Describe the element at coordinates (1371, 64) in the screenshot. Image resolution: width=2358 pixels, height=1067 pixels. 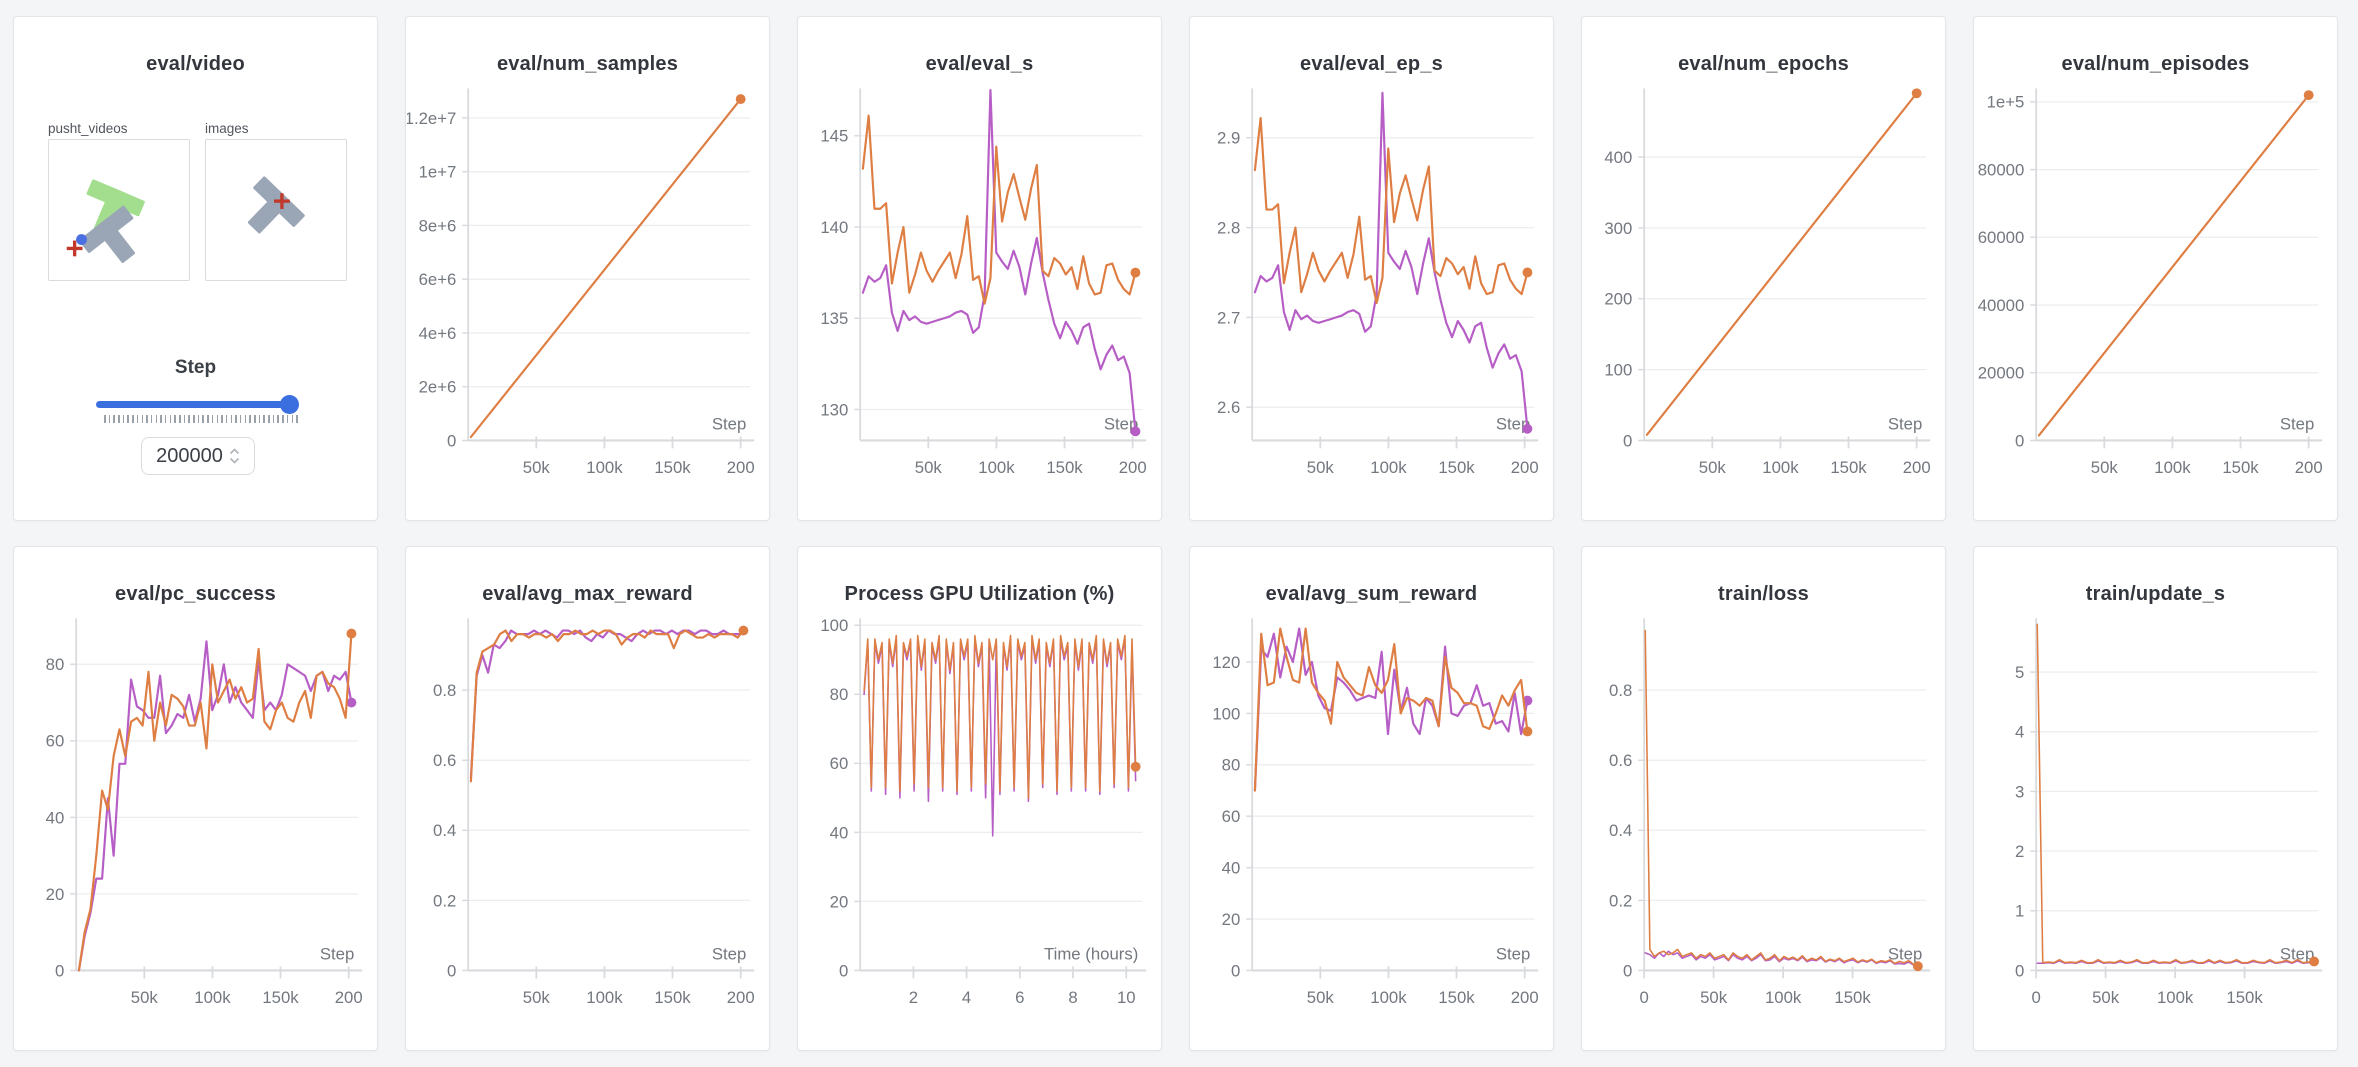
I see `panel-title: eval/eval_ep_s` at that location.